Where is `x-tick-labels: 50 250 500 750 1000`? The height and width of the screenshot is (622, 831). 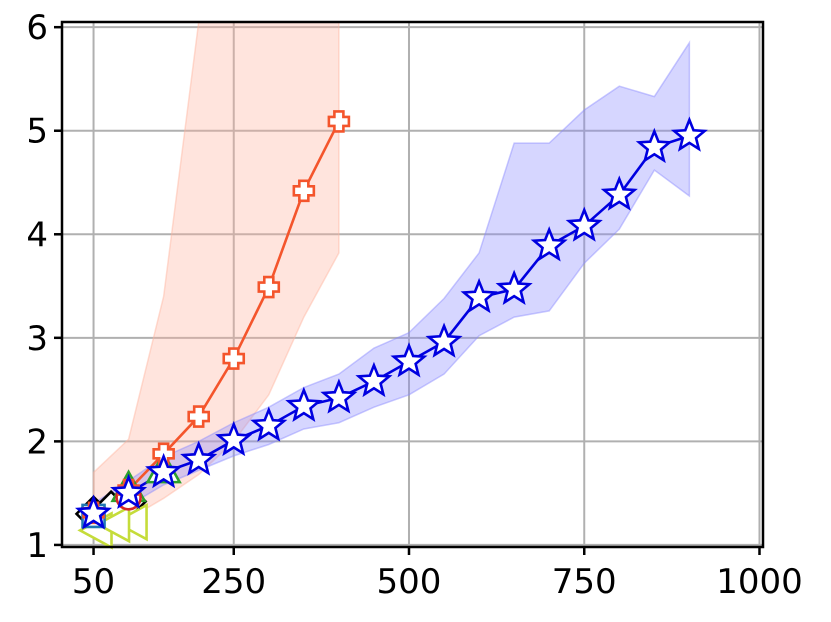
x-tick-labels: 50 250 500 750 1000 is located at coordinates (437, 582).